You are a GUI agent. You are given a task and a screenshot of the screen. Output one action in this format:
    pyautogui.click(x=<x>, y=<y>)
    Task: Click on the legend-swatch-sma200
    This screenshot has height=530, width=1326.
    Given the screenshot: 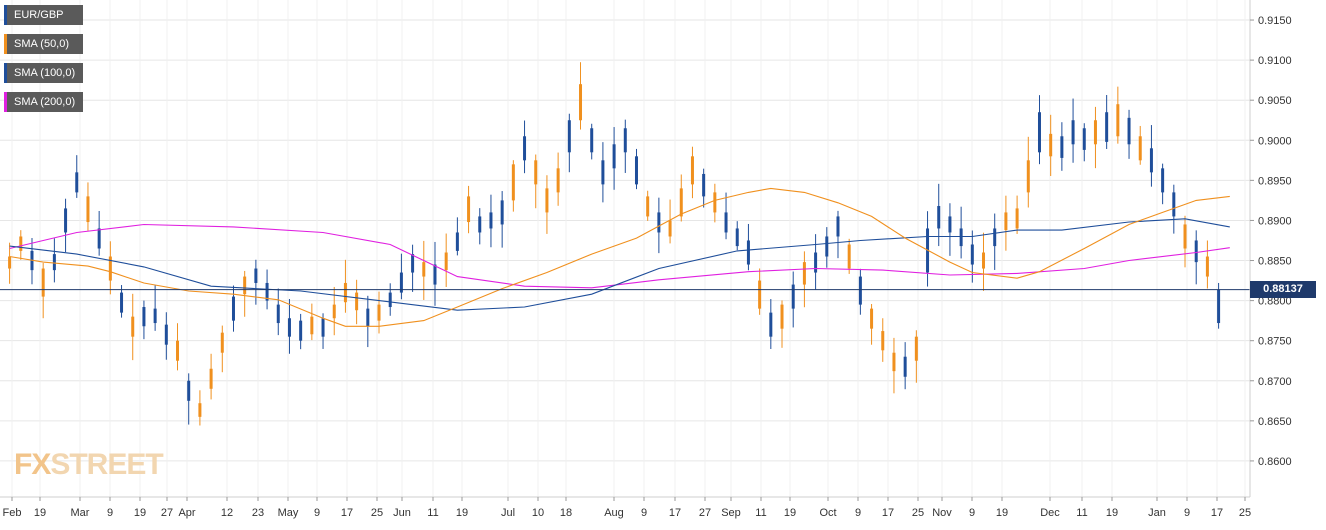 What is the action you would take?
    pyautogui.click(x=5, y=102)
    